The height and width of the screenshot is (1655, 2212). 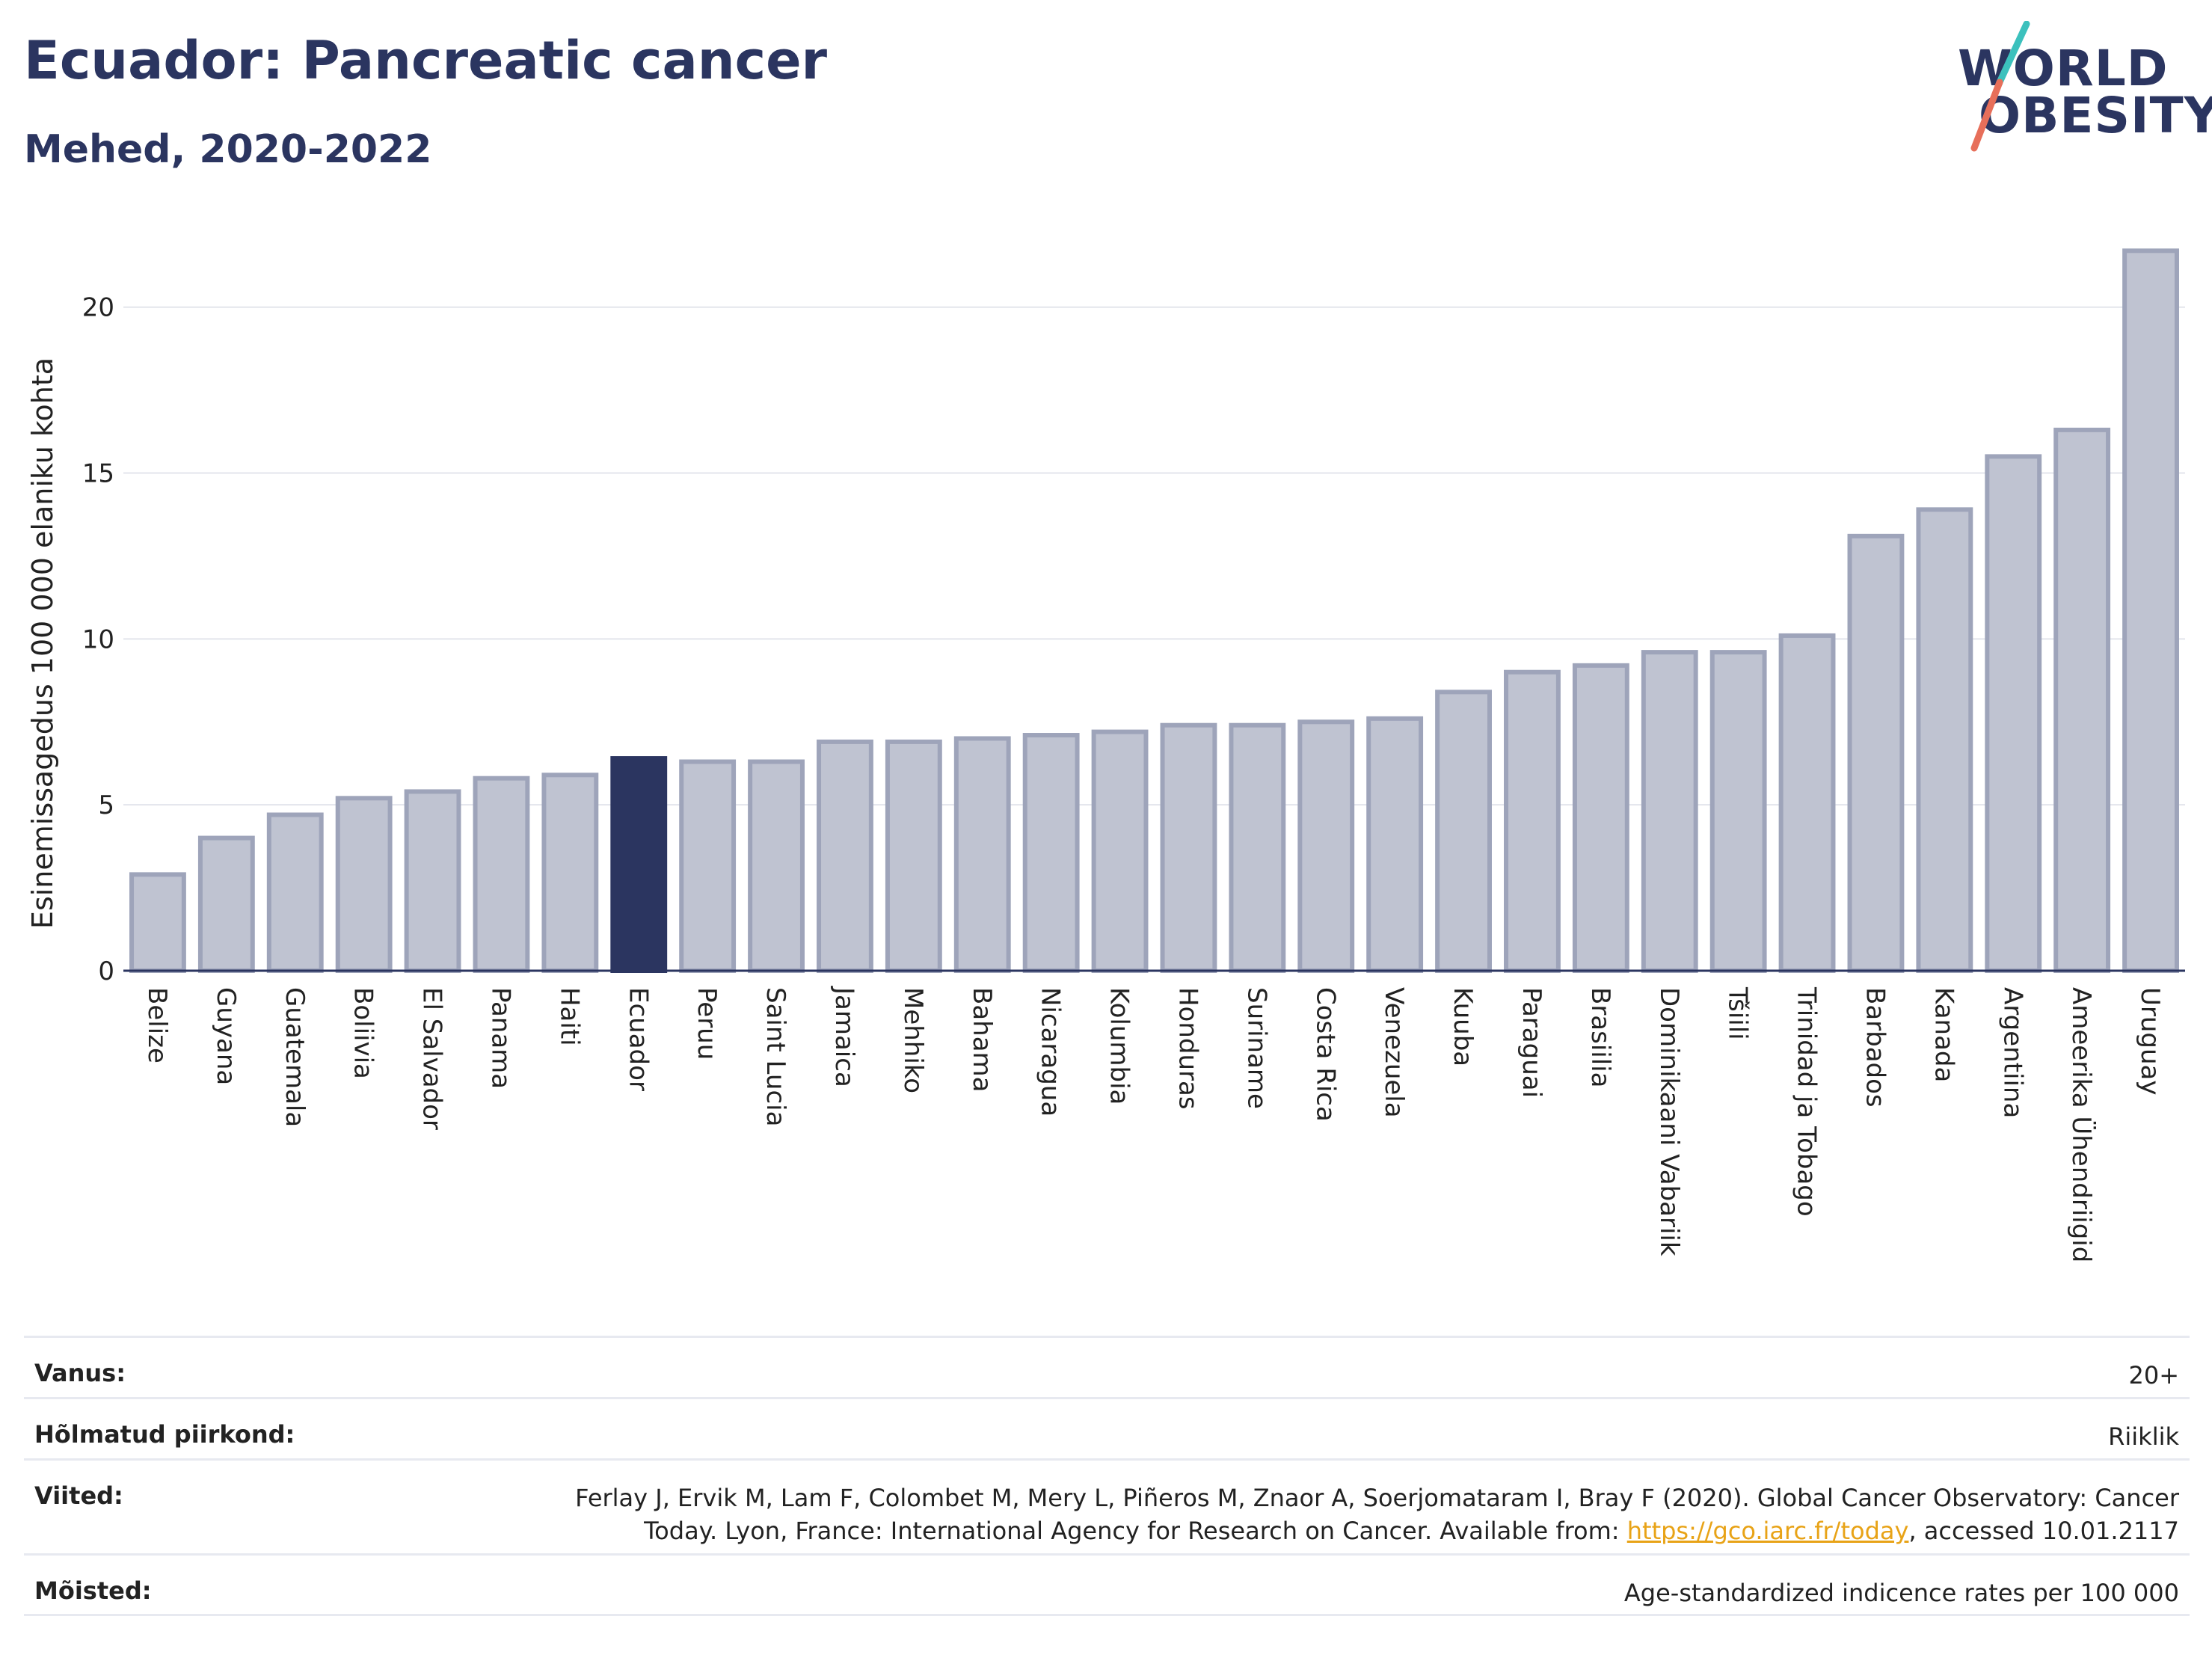 I want to click on world-obesity-logo: WORLD OBESITY, so click(x=2078, y=88).